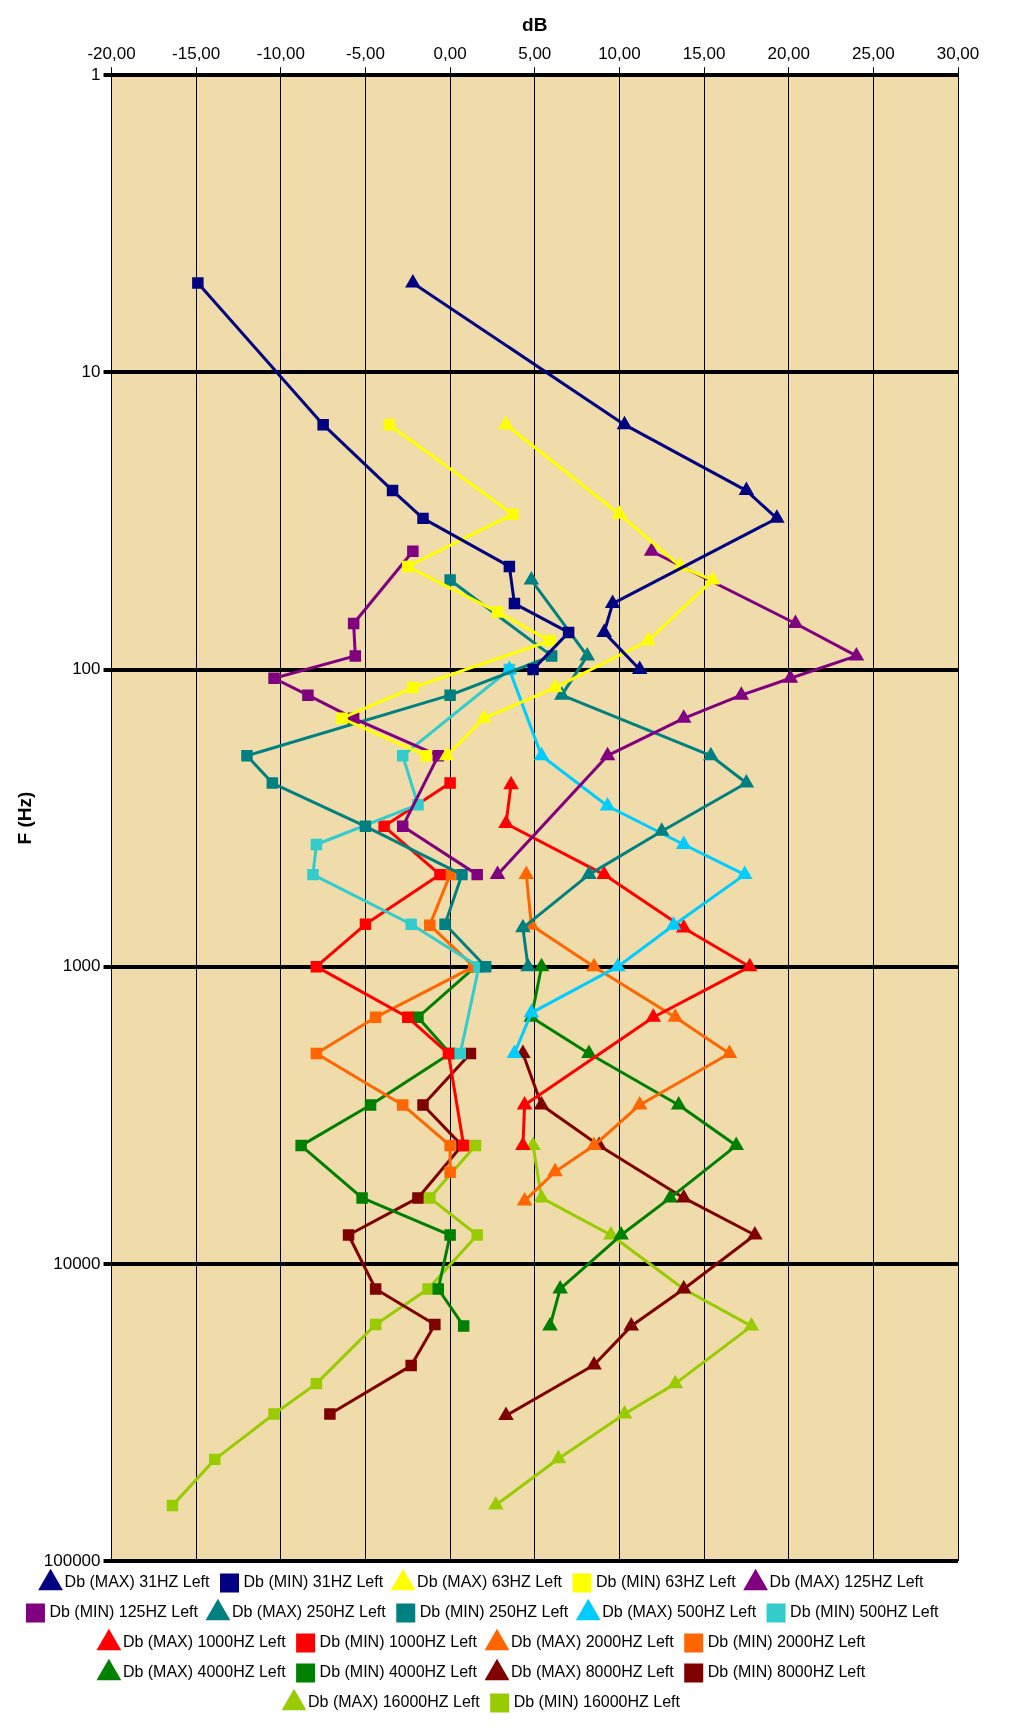 The width and height of the screenshot is (1018, 1731). What do you see at coordinates (365, 53) in the screenshot?
I see `x-tick-label: -5,00` at bounding box center [365, 53].